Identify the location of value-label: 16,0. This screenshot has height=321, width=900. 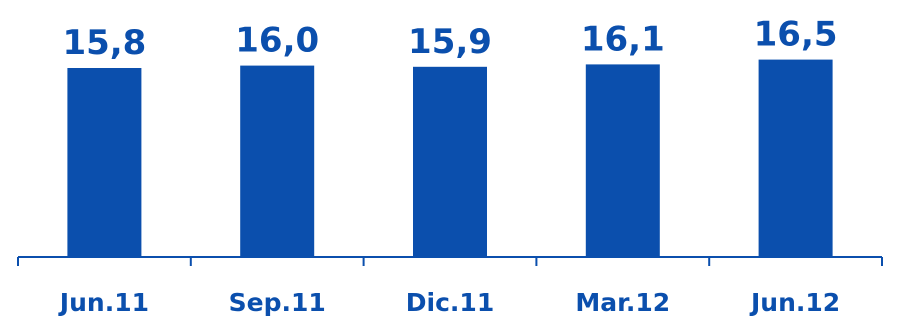
(277, 41).